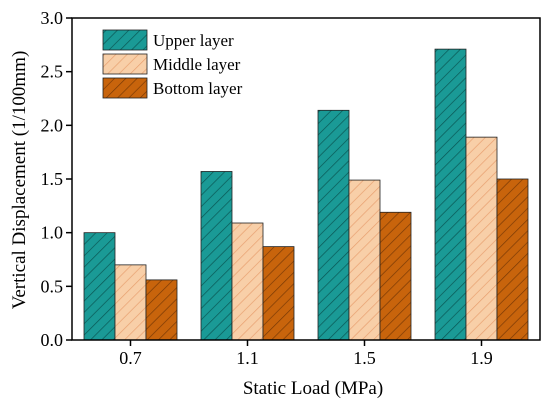 The width and height of the screenshot is (550, 407). I want to click on x-tick-label: 1.9, so click(481, 358).